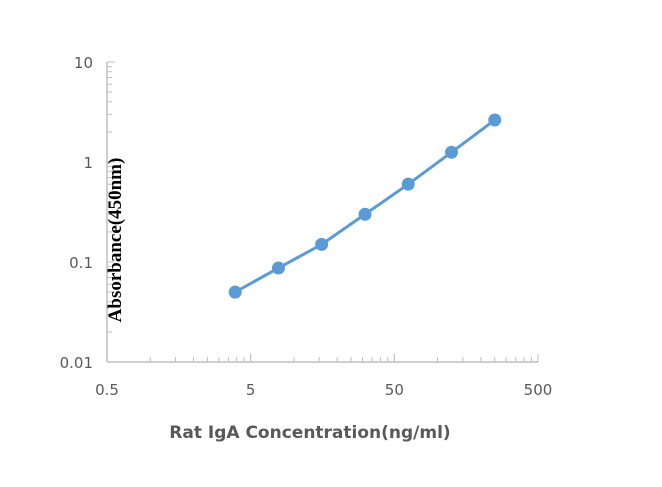 The width and height of the screenshot is (662, 487). Describe the element at coordinates (81, 263) in the screenshot. I see `y-tick-label: 0.1` at that location.